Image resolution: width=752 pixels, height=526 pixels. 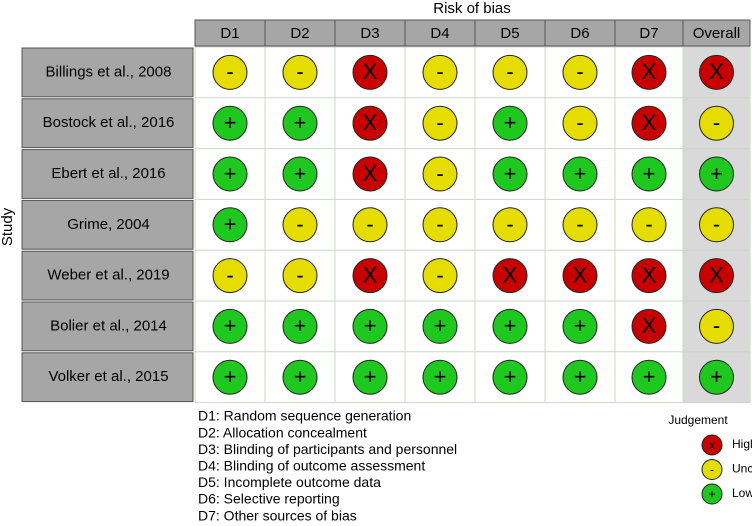 I want to click on legend-title: Judgement, so click(x=698, y=420).